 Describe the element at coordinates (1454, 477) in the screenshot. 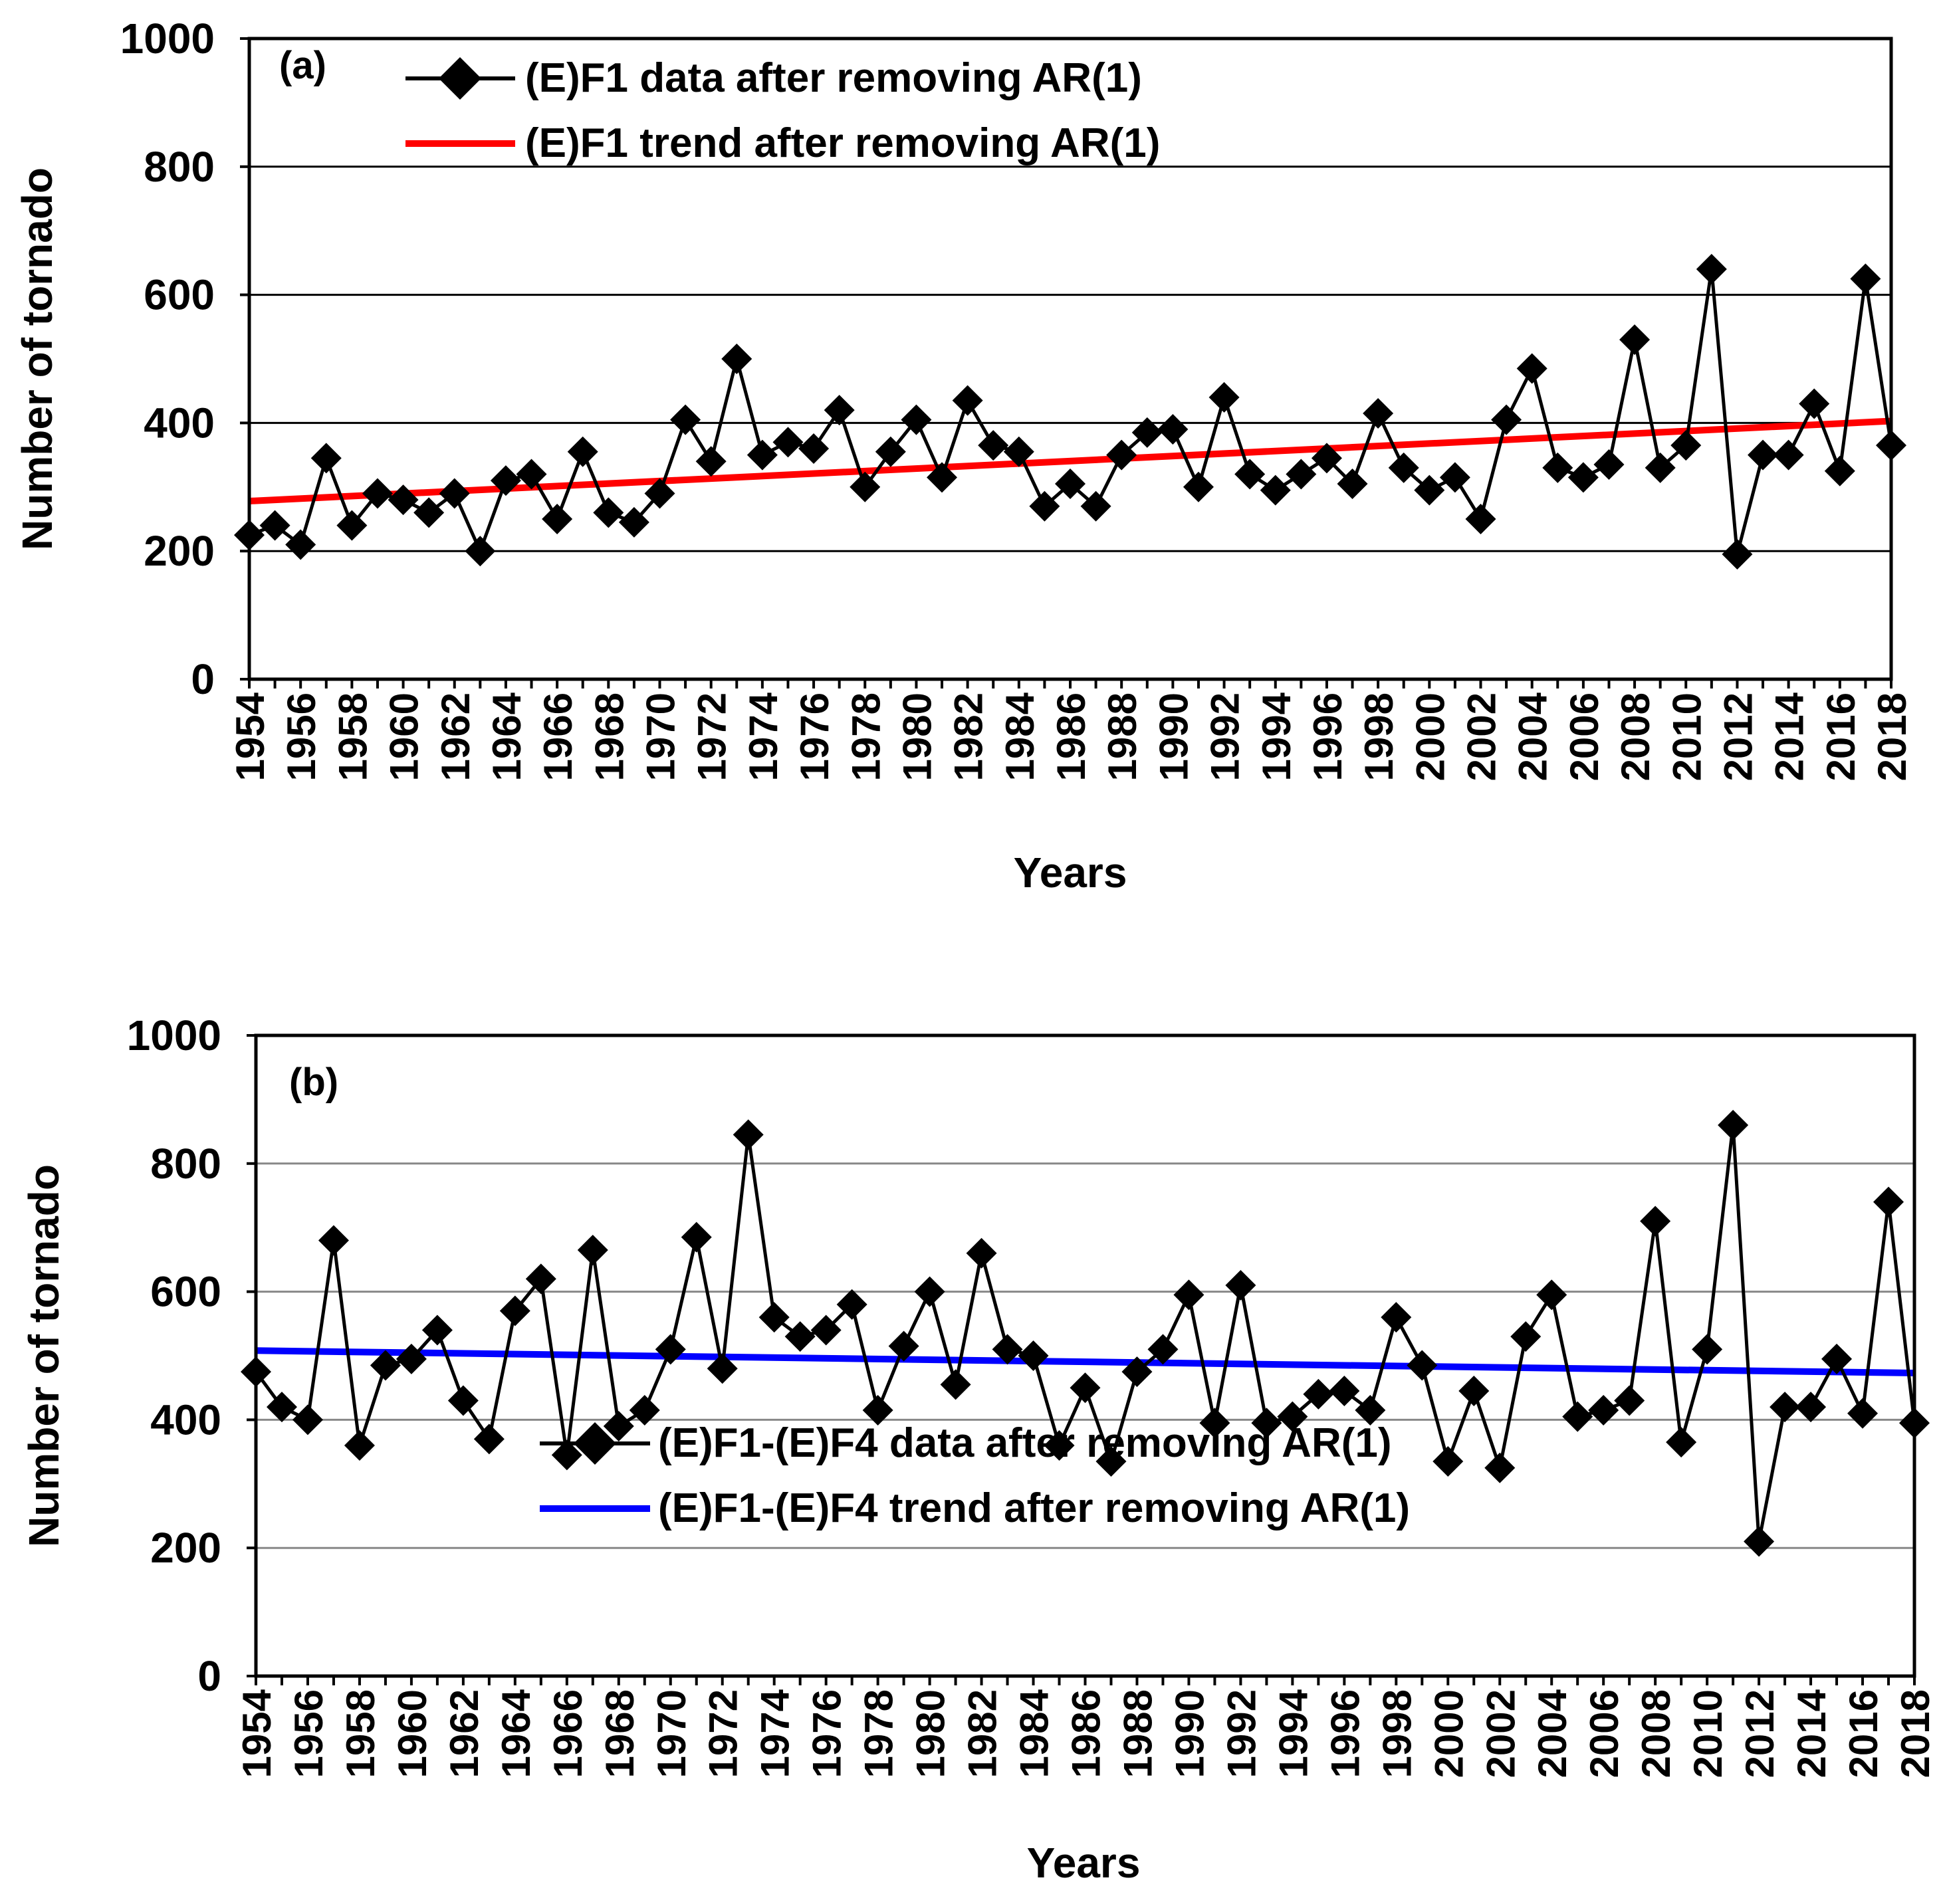

I see `panel-a-data-point-2001` at that location.